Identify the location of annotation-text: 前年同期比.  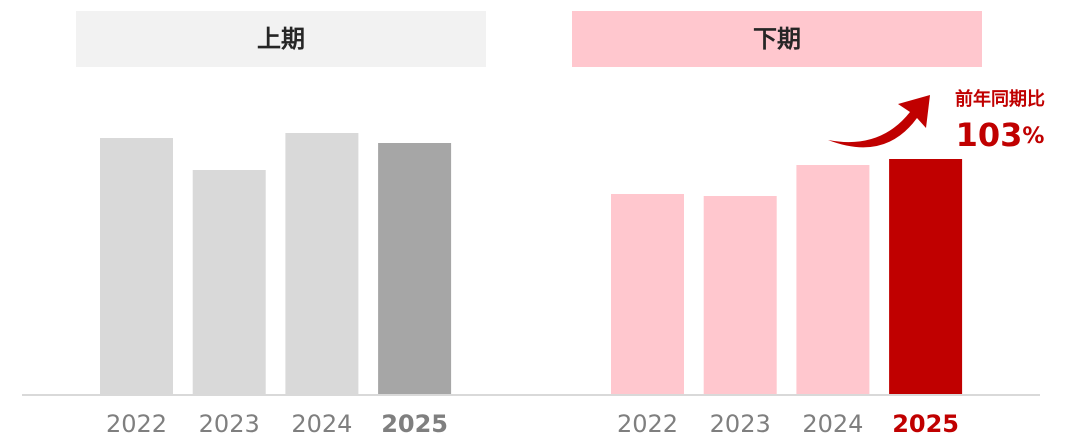
(1000, 99).